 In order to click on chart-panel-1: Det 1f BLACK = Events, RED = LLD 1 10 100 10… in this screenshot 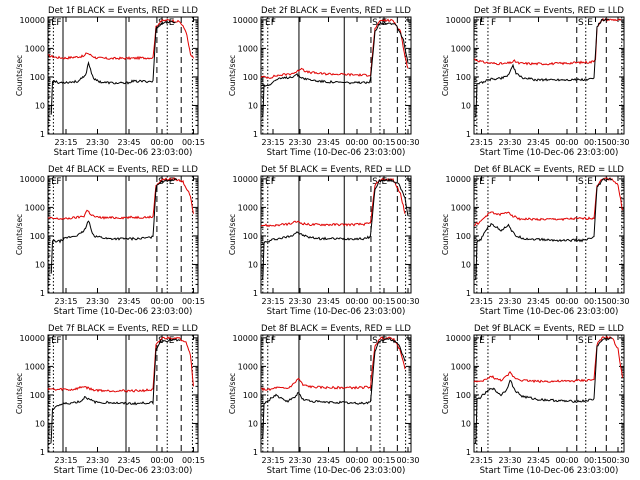, I will do `click(110, 82)`.